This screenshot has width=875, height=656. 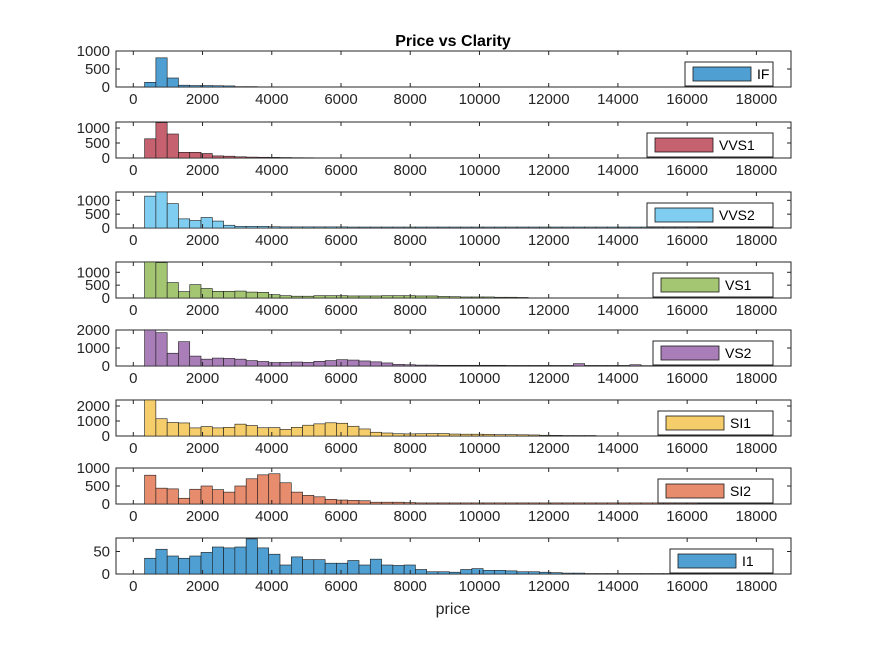 What do you see at coordinates (340, 448) in the screenshot?
I see `x-tick-label: 6000` at bounding box center [340, 448].